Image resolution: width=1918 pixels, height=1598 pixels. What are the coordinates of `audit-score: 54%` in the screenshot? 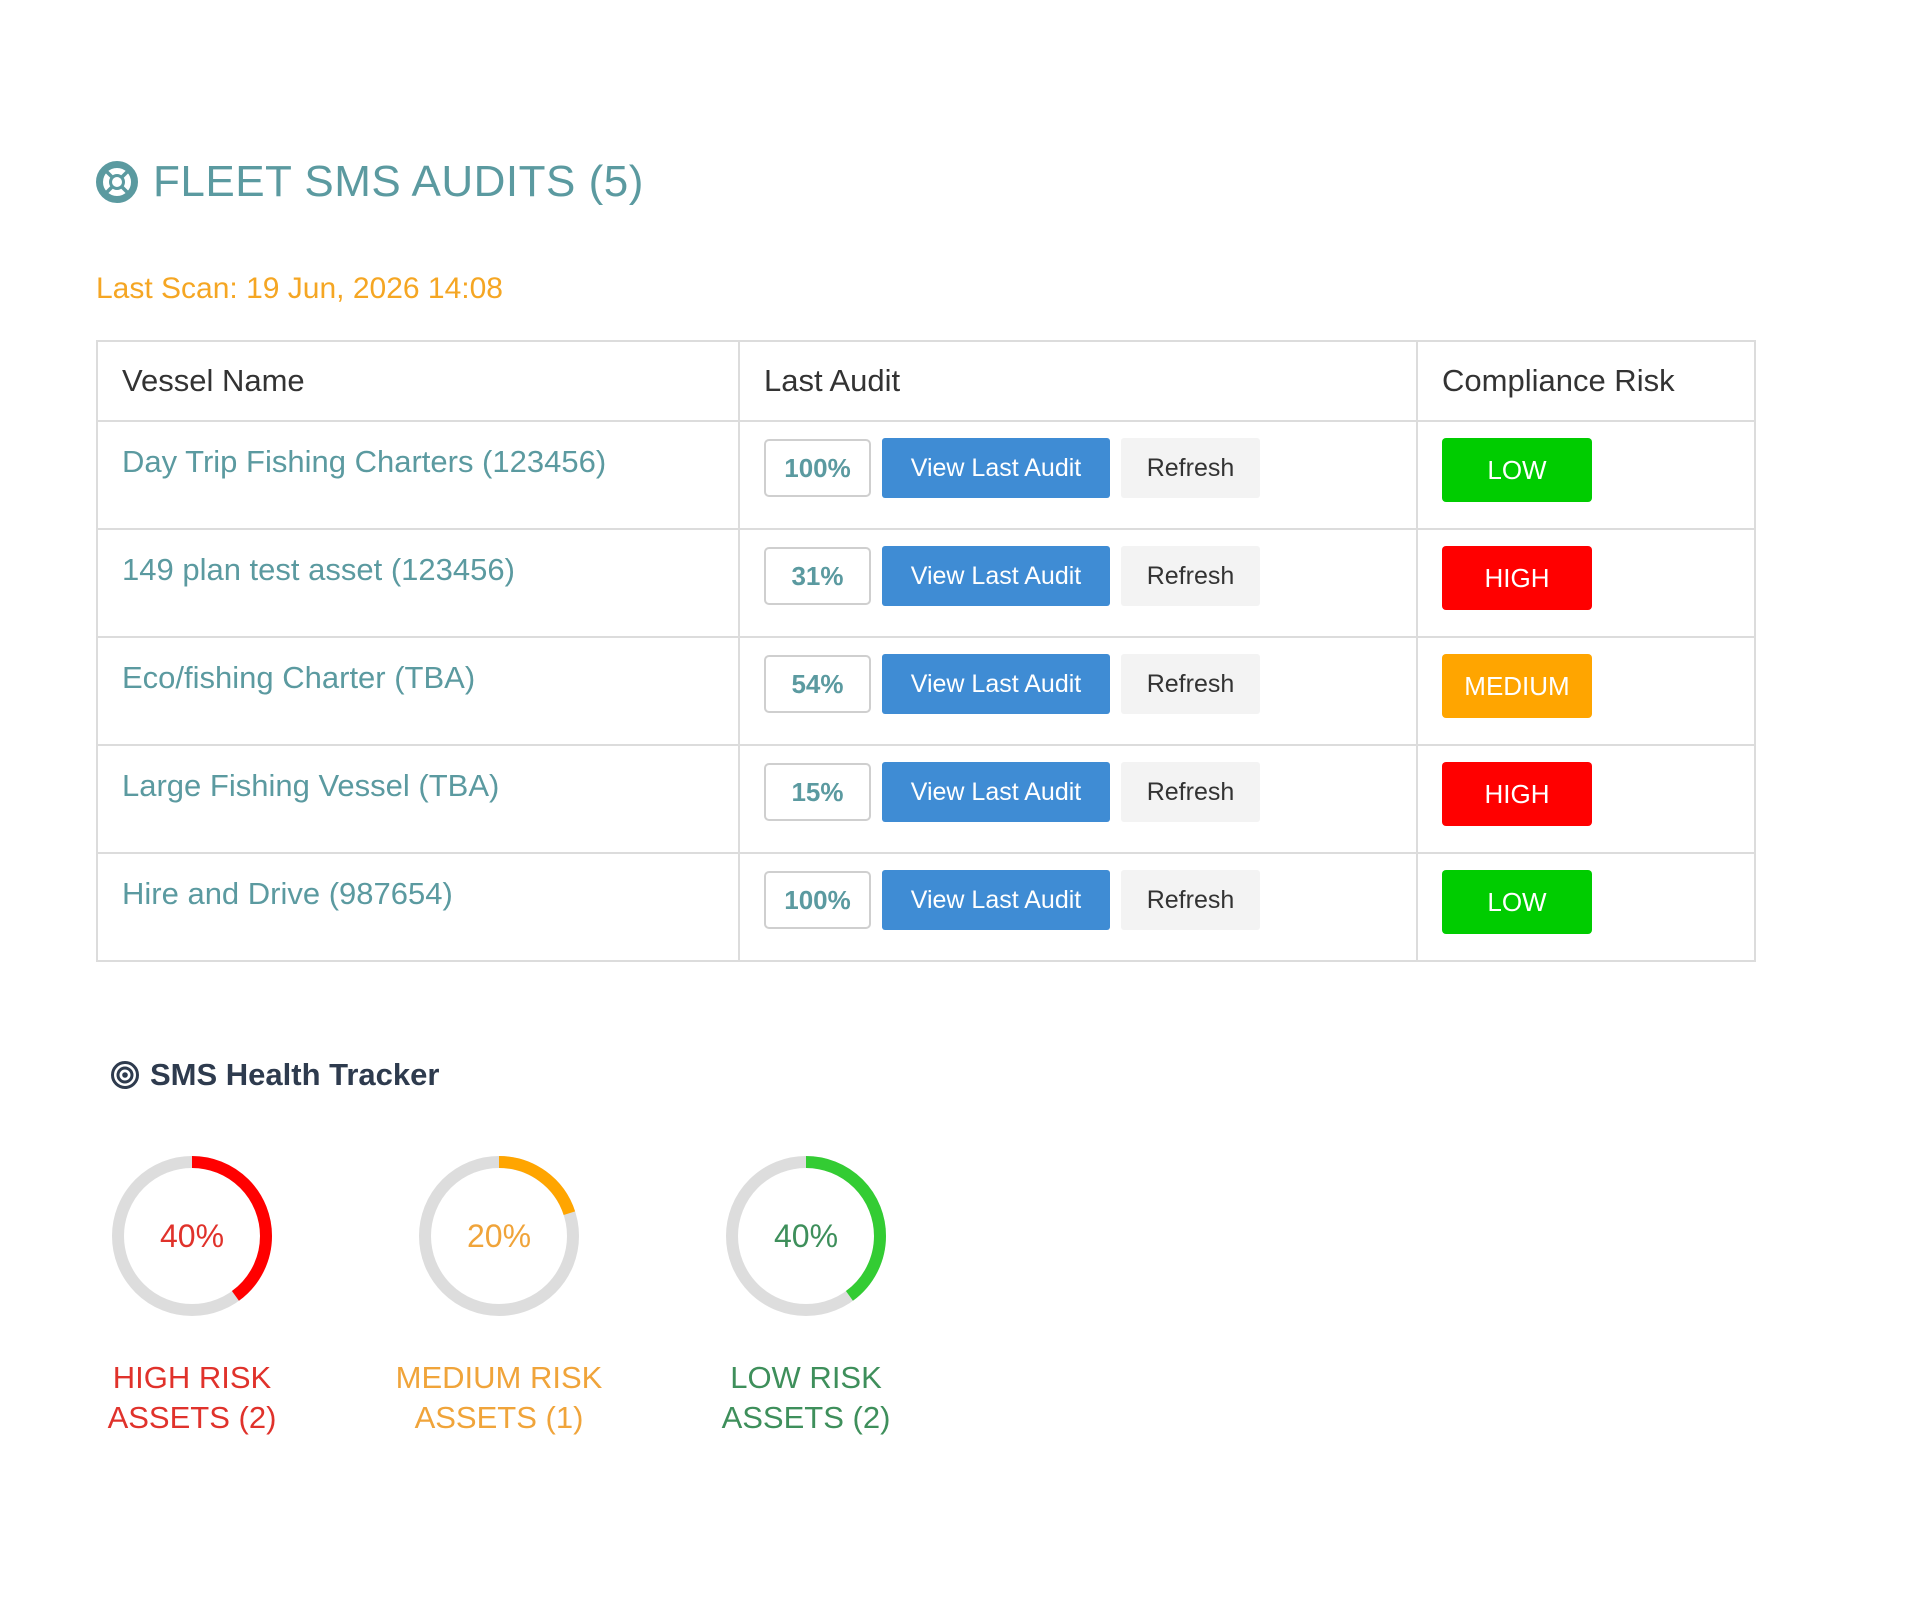 It's located at (817, 684).